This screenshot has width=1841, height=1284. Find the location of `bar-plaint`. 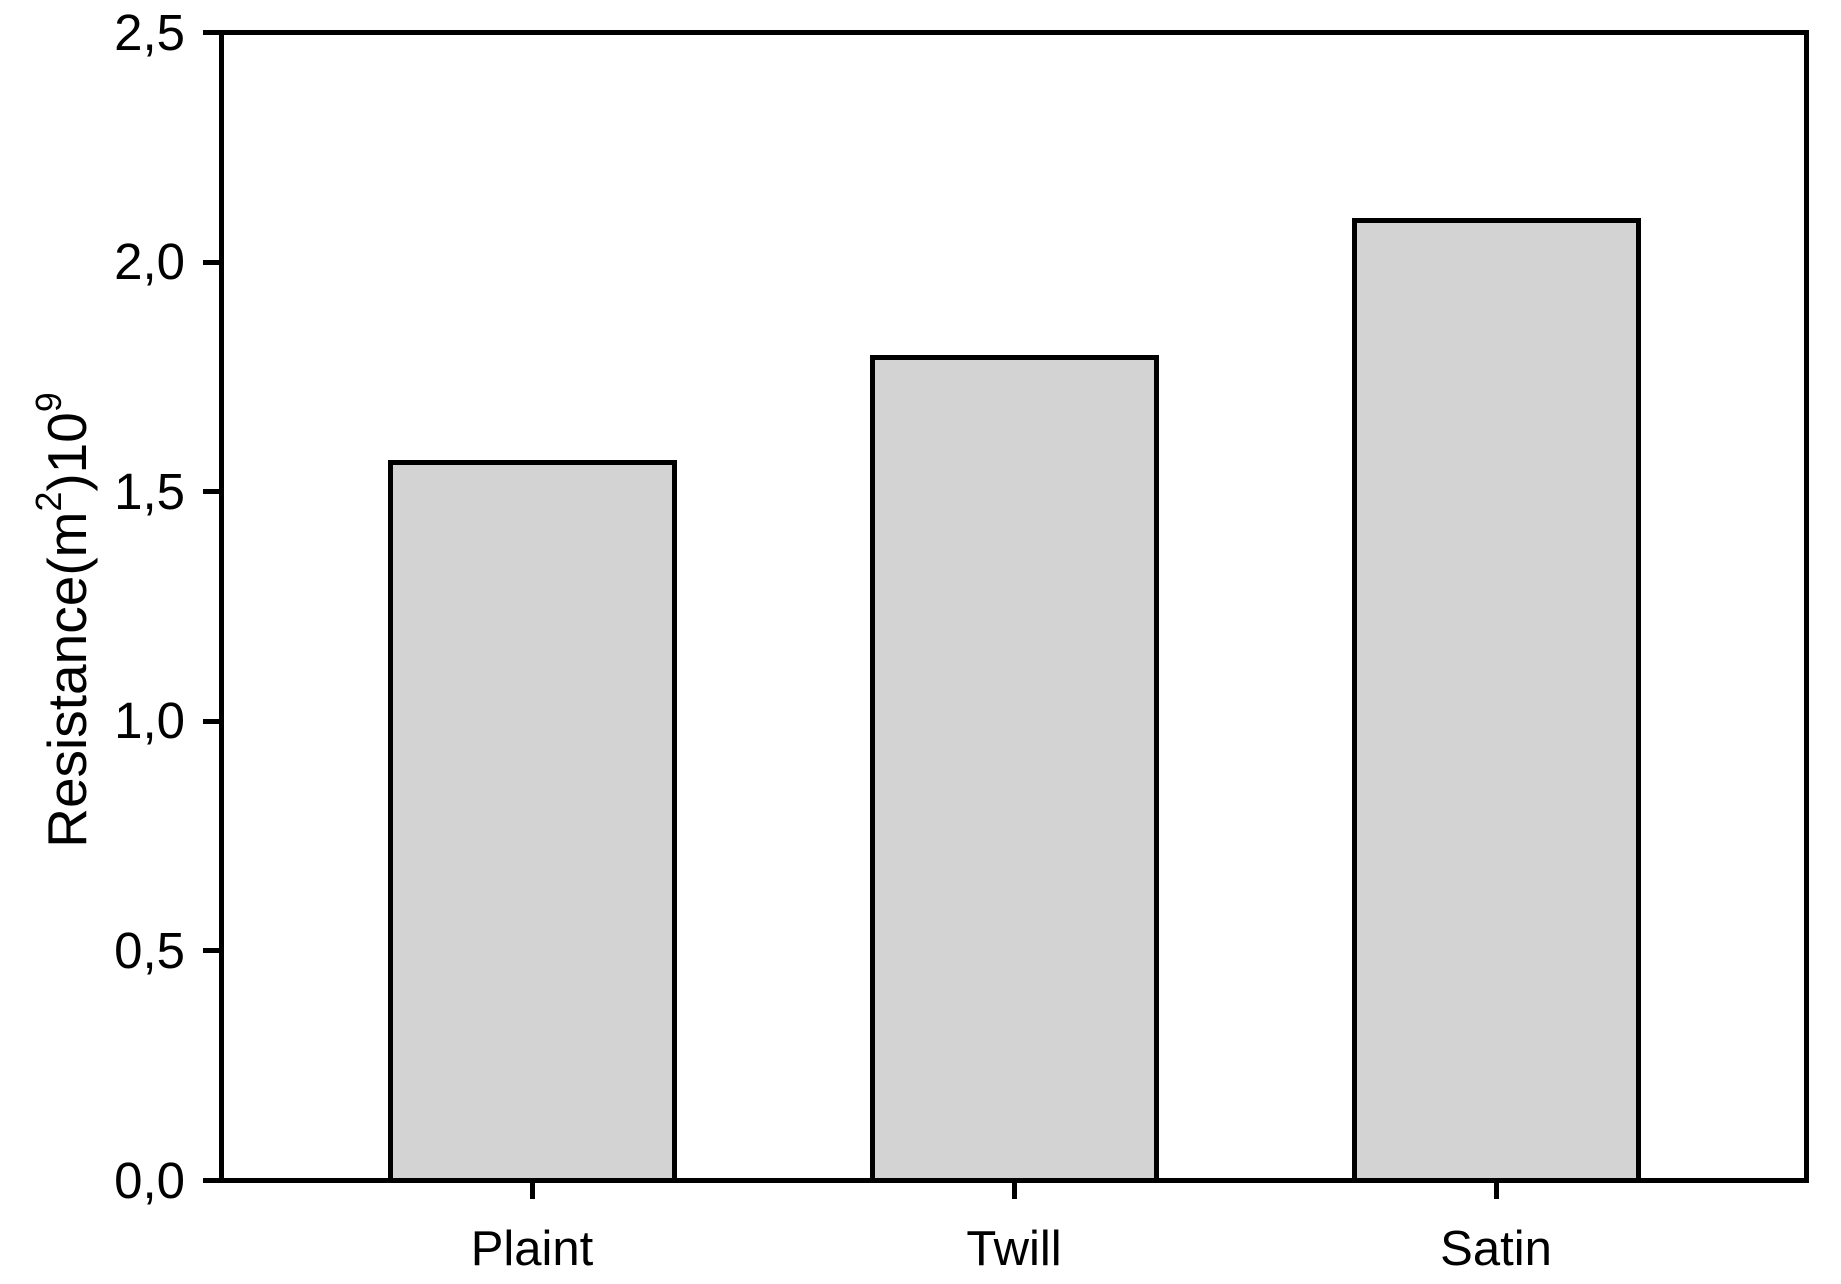

bar-plaint is located at coordinates (532, 819).